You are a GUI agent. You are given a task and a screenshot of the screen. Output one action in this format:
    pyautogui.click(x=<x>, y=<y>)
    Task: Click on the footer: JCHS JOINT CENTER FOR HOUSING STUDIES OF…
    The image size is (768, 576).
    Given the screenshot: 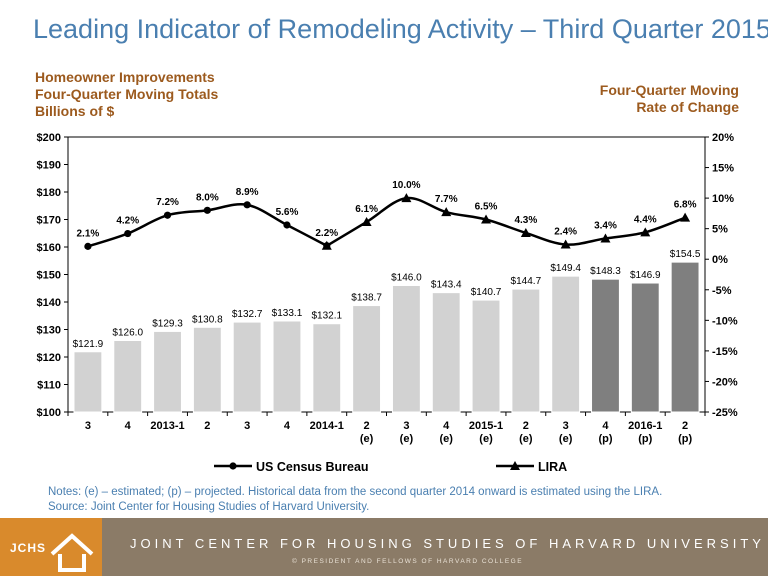 What is the action you would take?
    pyautogui.click(x=384, y=547)
    